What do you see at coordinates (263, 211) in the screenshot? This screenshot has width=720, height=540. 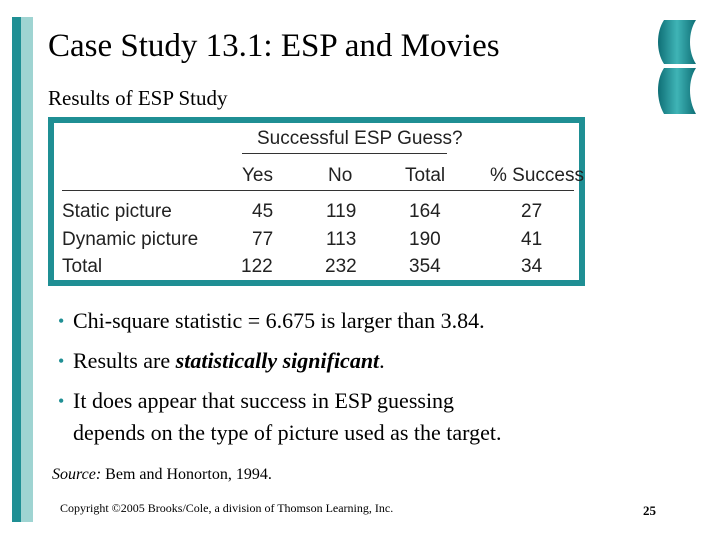 I see `cell-yes: 45` at bounding box center [263, 211].